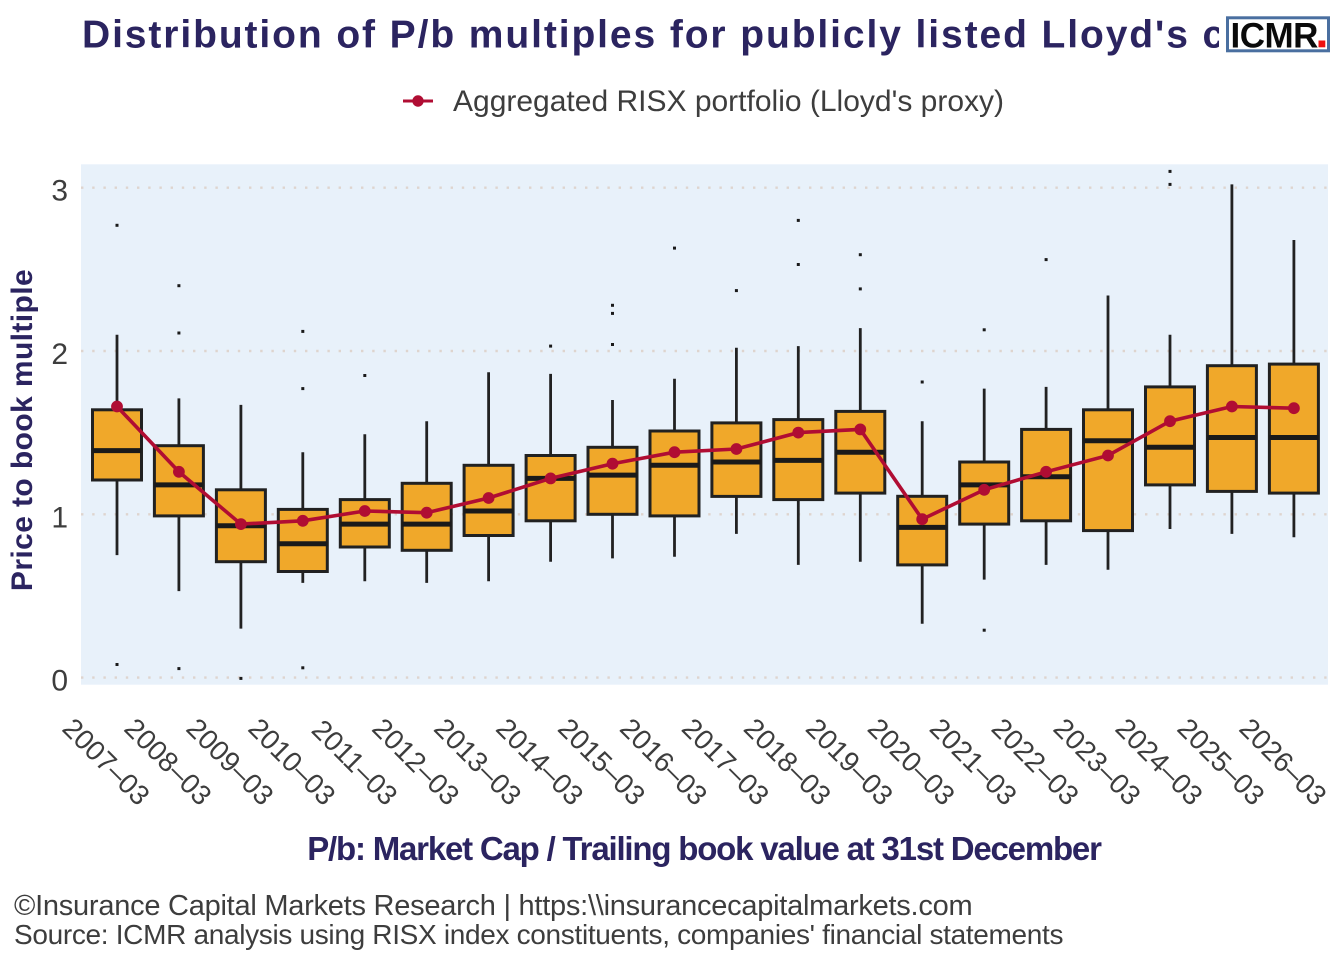 The width and height of the screenshot is (1344, 965). What do you see at coordinates (1275, 35) in the screenshot?
I see `svg-text: ICMR` at bounding box center [1275, 35].